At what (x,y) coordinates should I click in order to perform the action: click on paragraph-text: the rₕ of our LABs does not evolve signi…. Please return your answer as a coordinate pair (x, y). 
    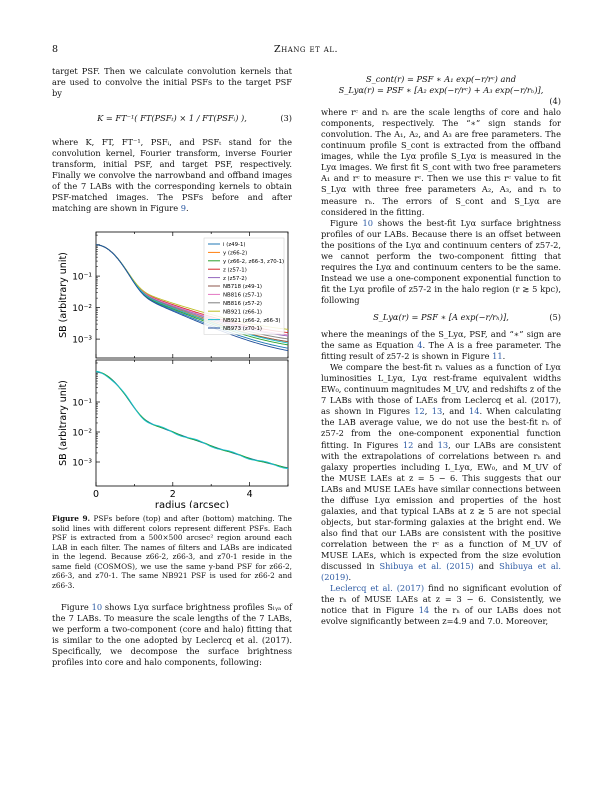
    Looking at the image, I should click on (441, 616).